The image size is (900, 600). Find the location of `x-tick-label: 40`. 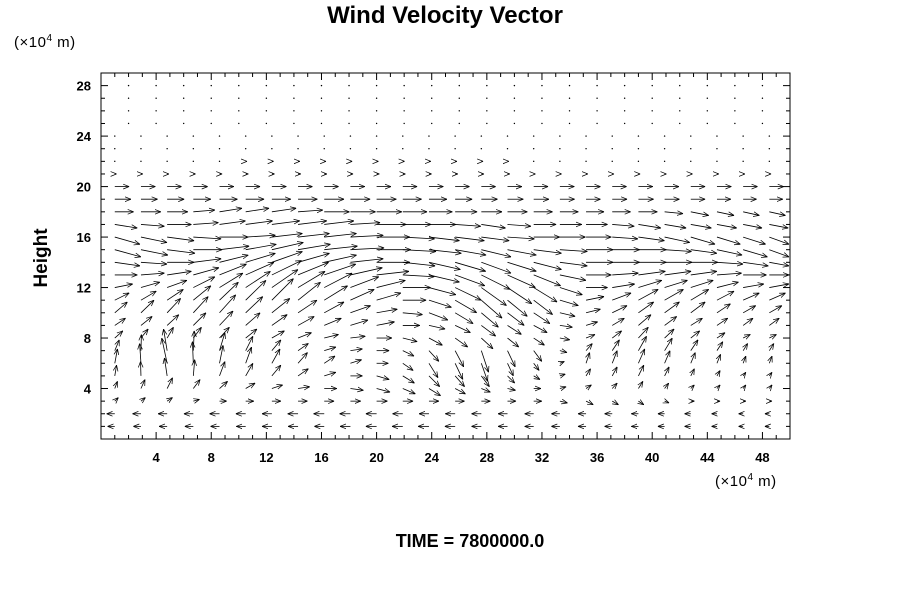

x-tick-label: 40 is located at coordinates (652, 457).